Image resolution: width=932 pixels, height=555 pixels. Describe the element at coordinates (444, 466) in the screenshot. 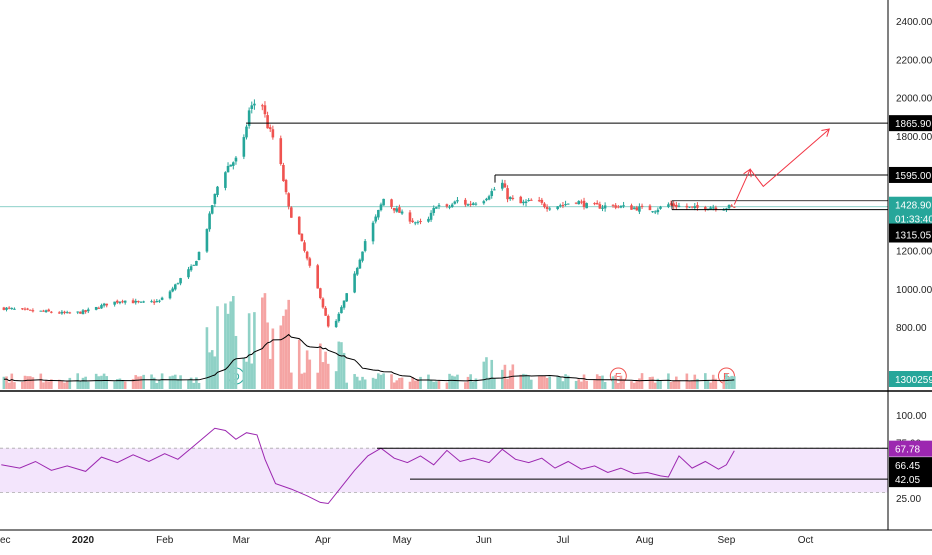

I see `rsi-panel` at that location.